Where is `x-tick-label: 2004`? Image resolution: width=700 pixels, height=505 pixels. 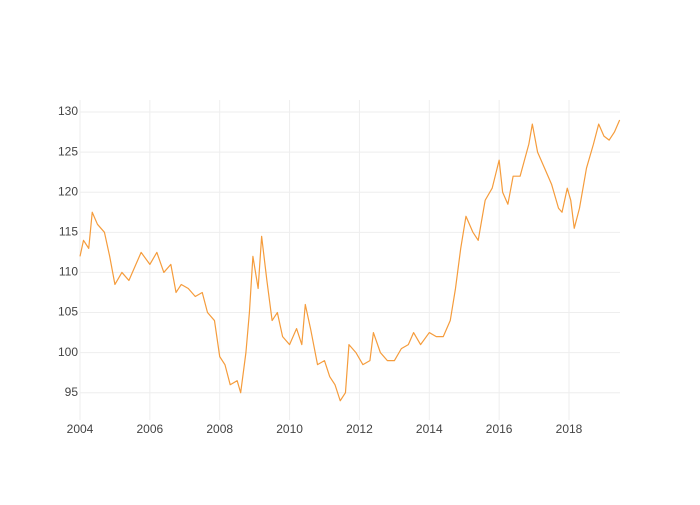 x-tick-label: 2004 is located at coordinates (80, 429).